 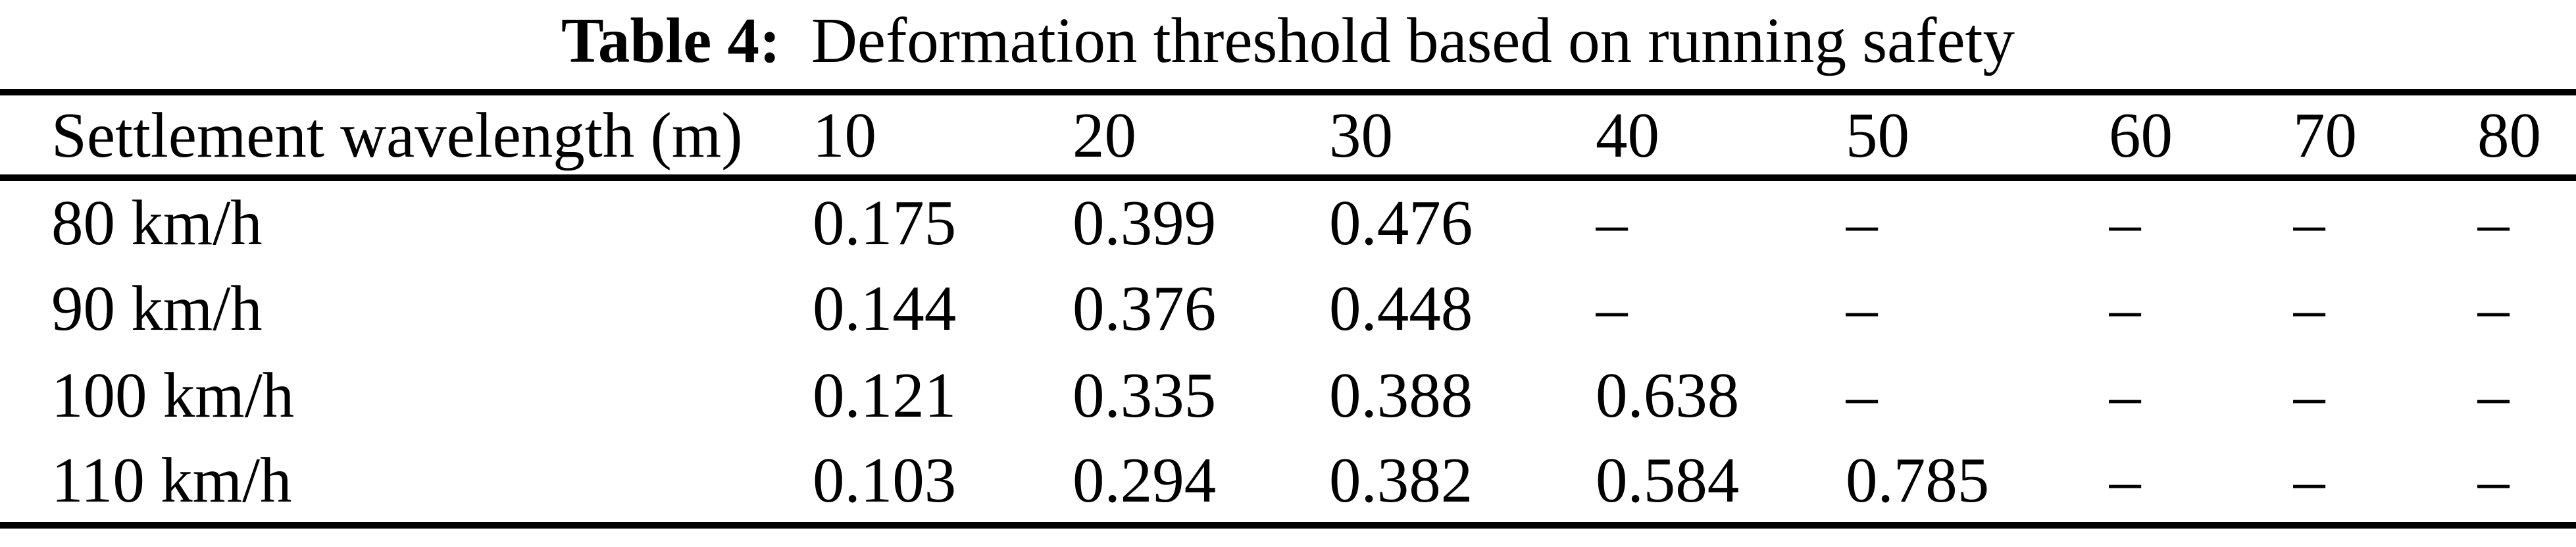 What do you see at coordinates (2201, 136) in the screenshot?
I see `column-header-60: 60` at bounding box center [2201, 136].